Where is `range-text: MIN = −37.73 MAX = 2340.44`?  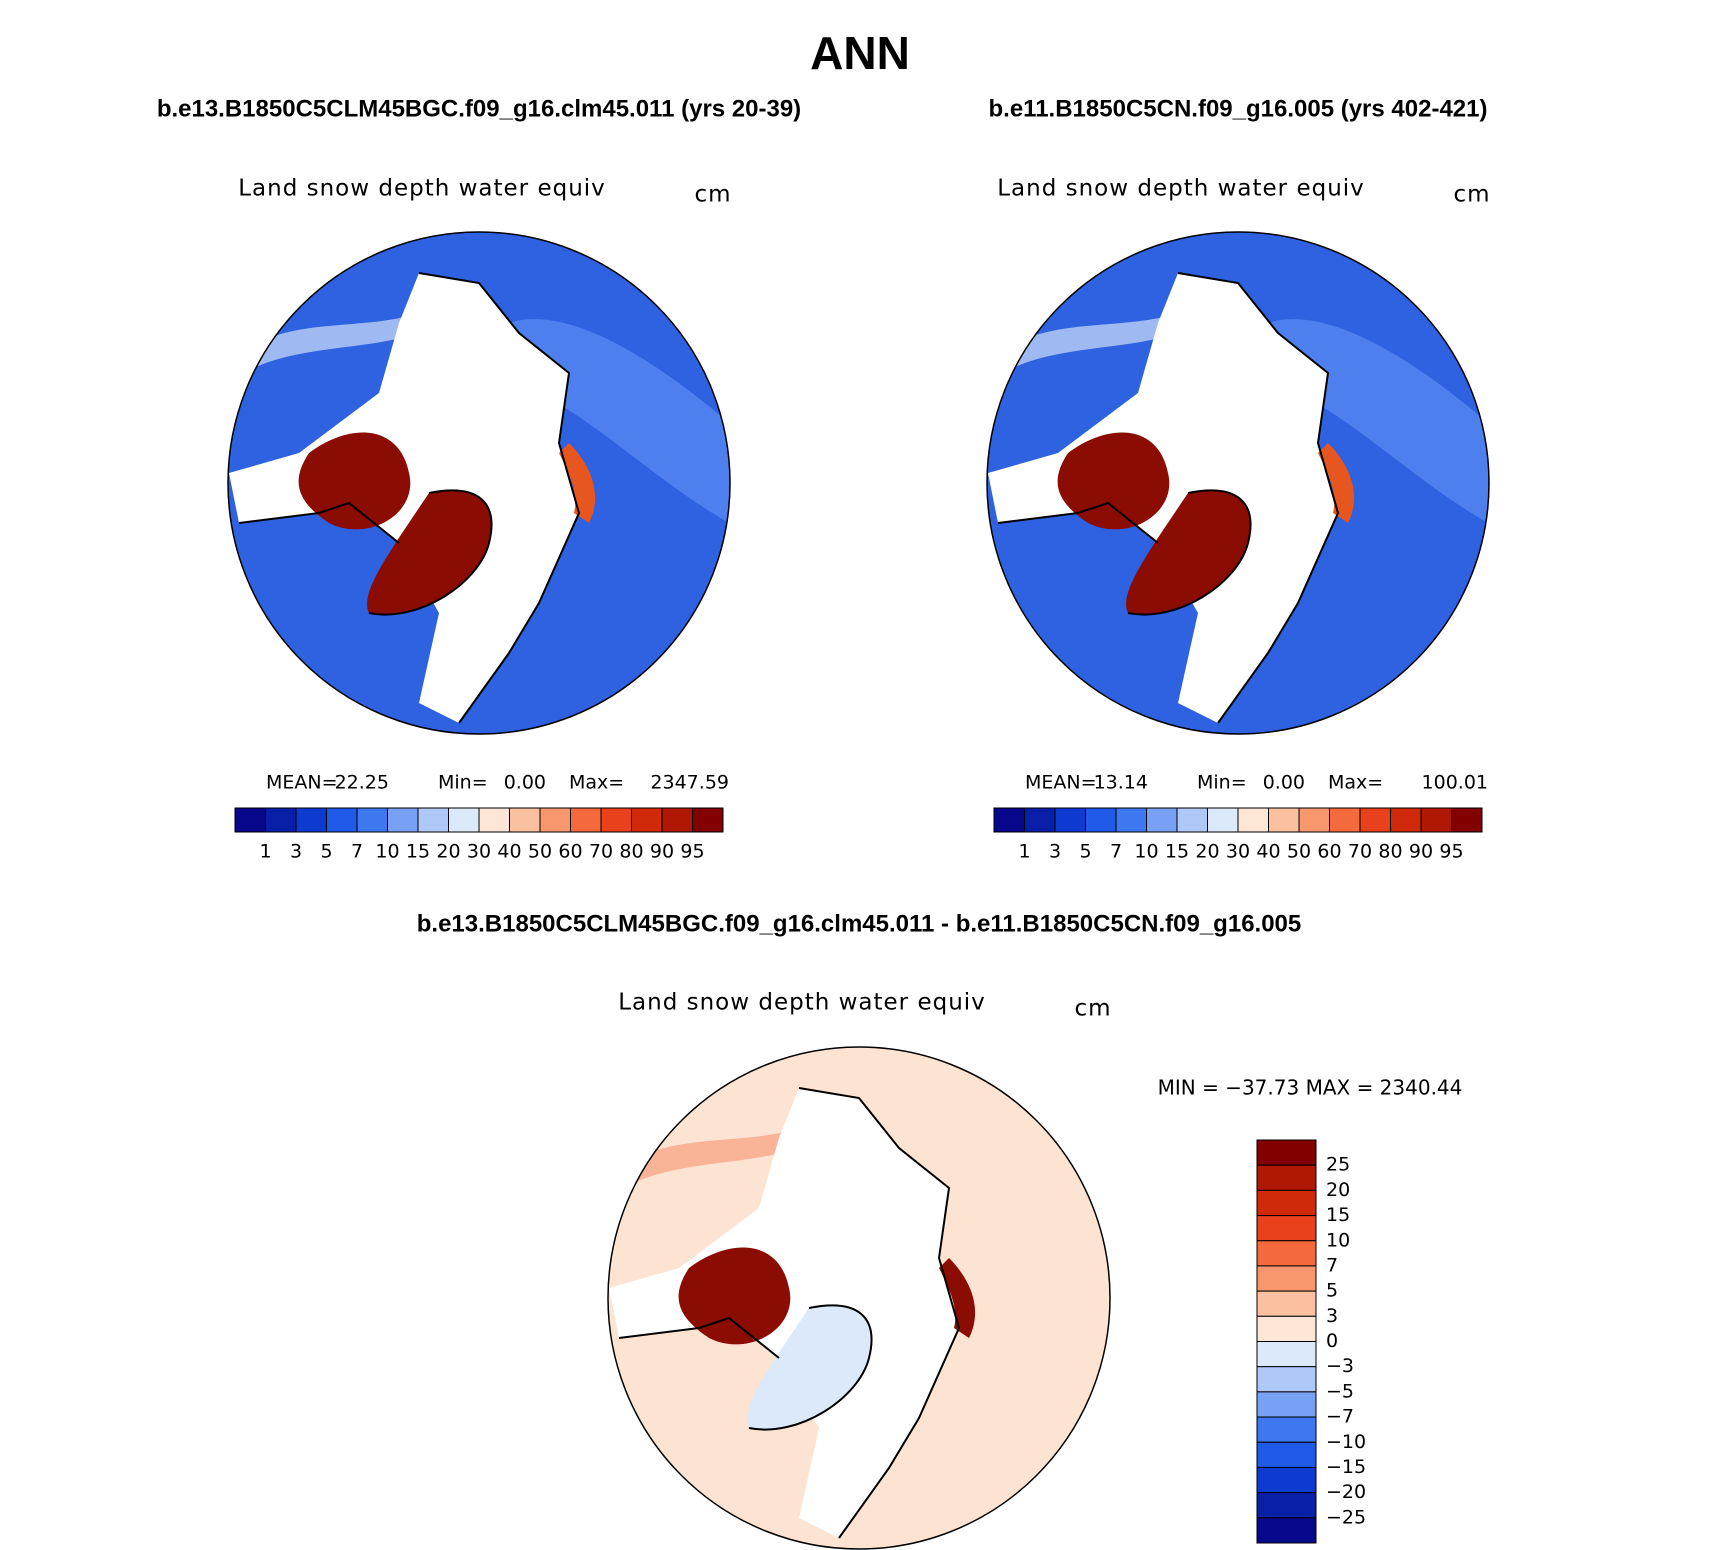 range-text: MIN = −37.73 MAX = 2340.44 is located at coordinates (1310, 1088).